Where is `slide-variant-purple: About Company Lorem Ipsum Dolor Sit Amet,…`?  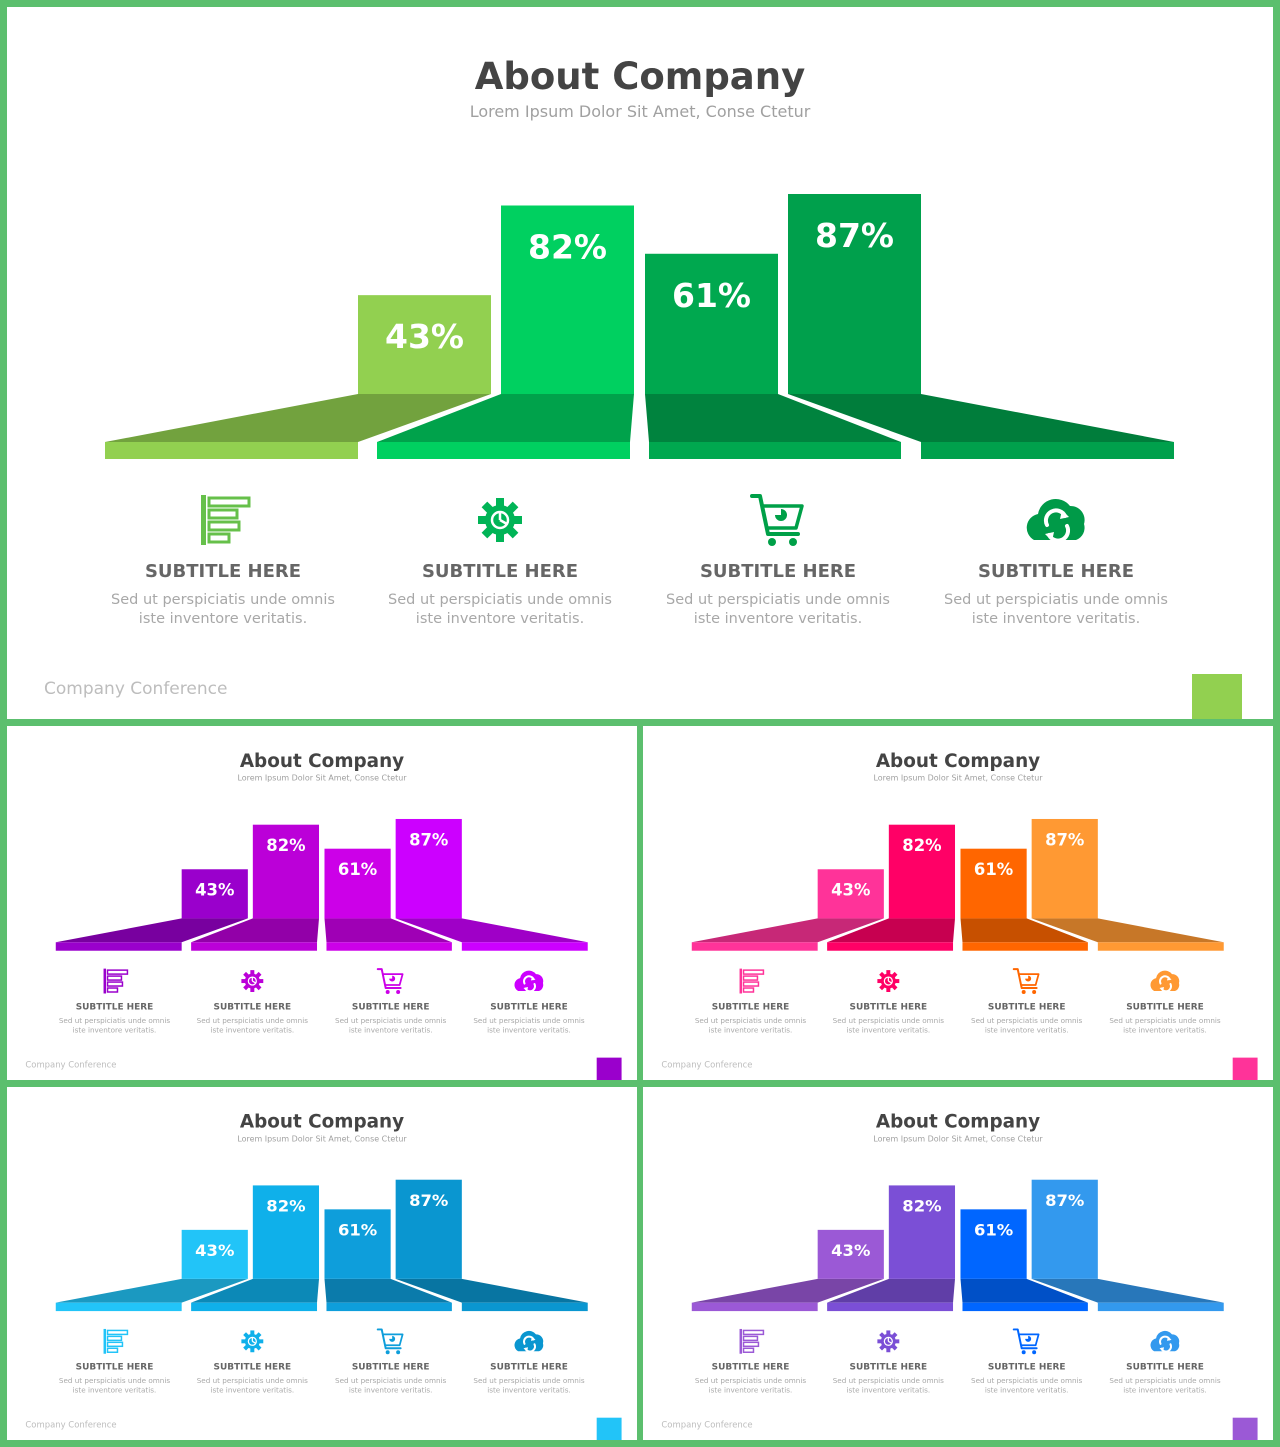 slide-variant-purple: About Company Lorem Ipsum Dolor Sit Amet,… is located at coordinates (322, 903).